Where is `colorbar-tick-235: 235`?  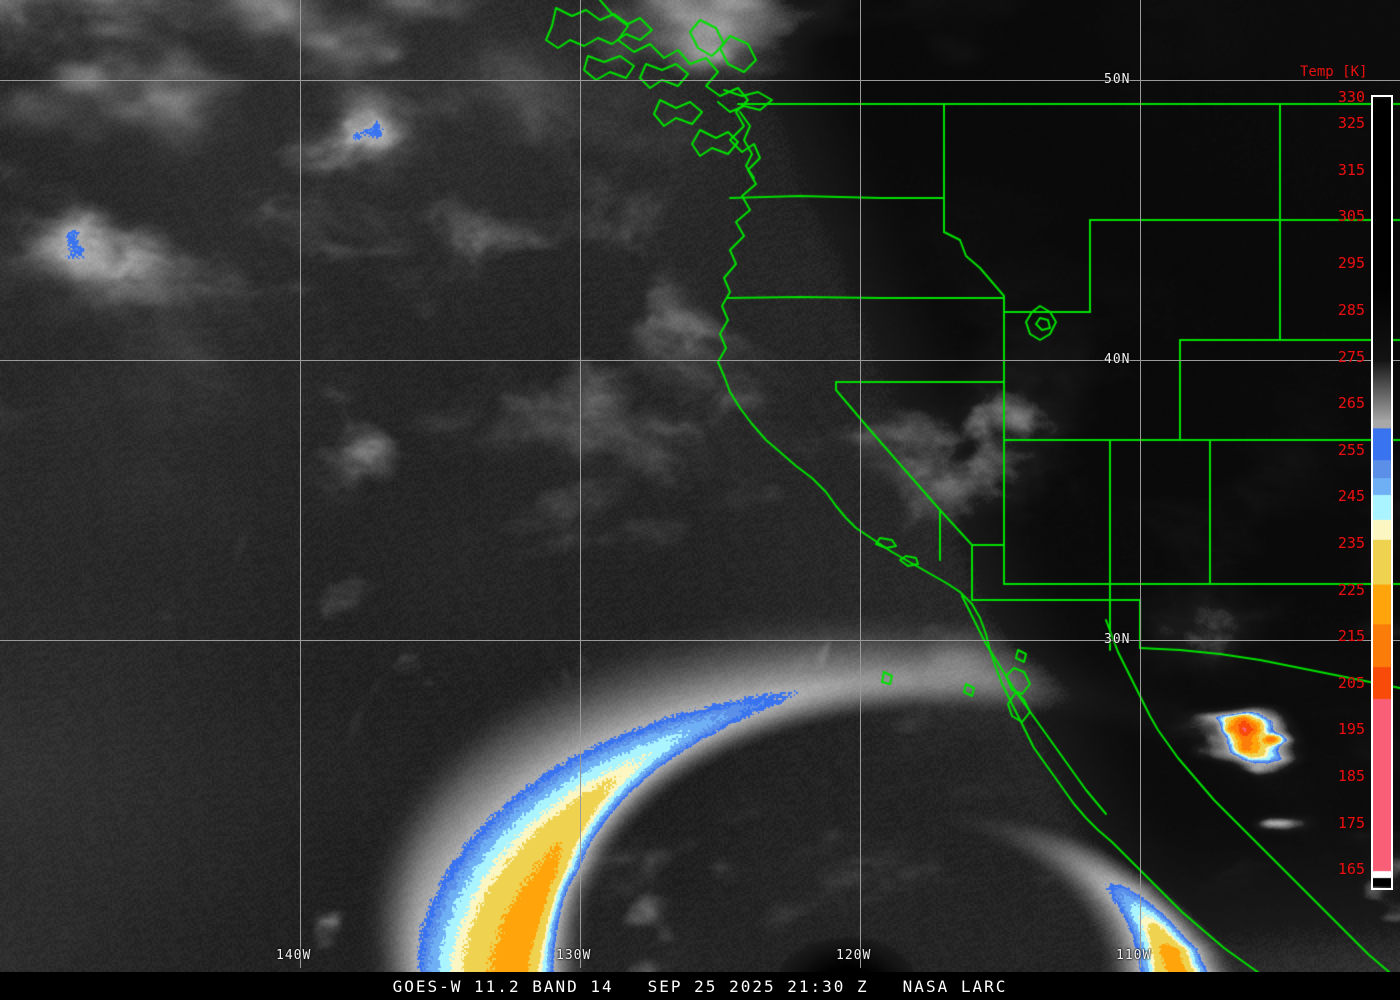
colorbar-tick-235: 235 is located at coordinates (1351, 543).